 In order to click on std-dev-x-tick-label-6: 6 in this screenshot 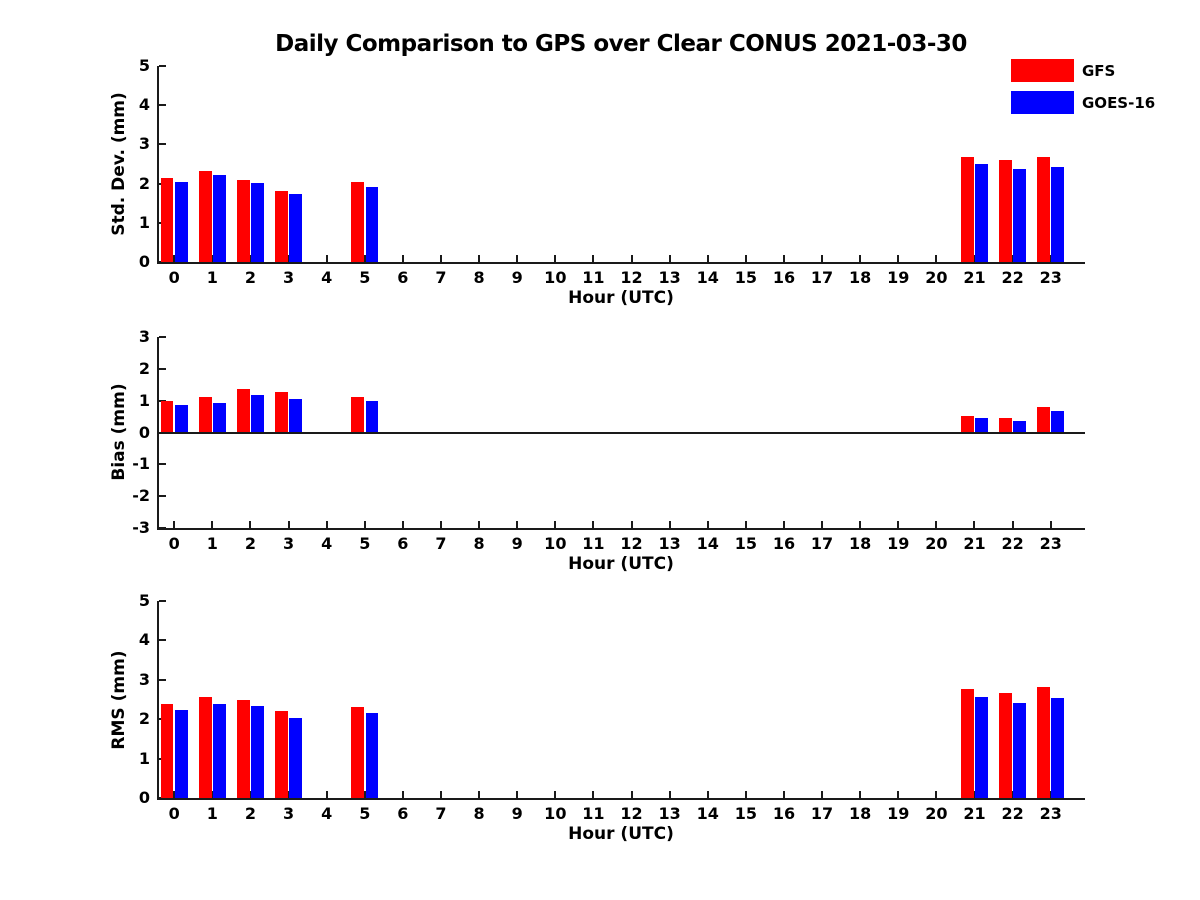, I will do `click(403, 277)`.